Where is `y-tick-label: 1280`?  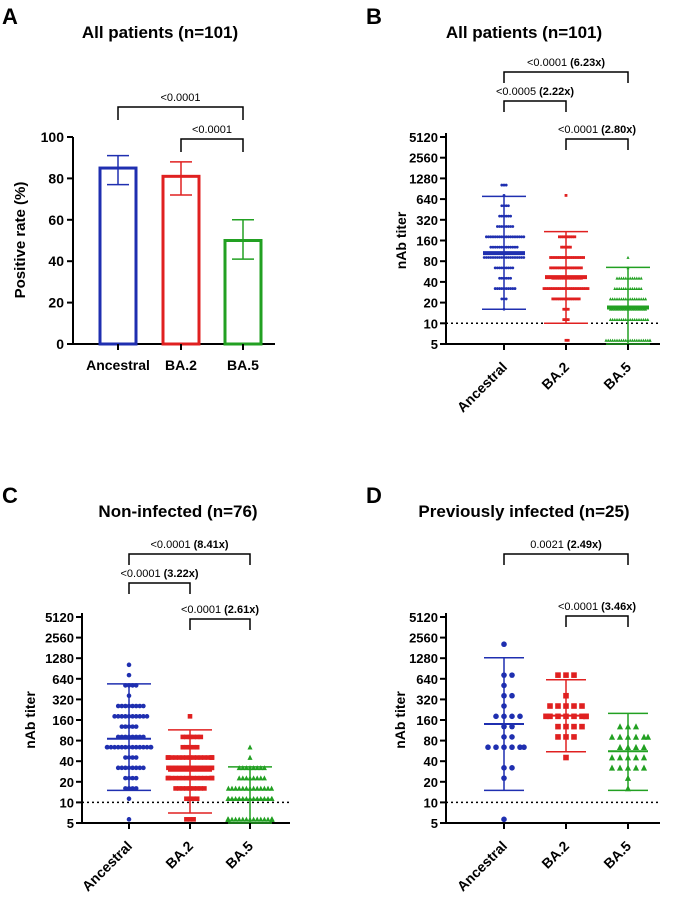
y-tick-label: 1280 is located at coordinates (59, 658).